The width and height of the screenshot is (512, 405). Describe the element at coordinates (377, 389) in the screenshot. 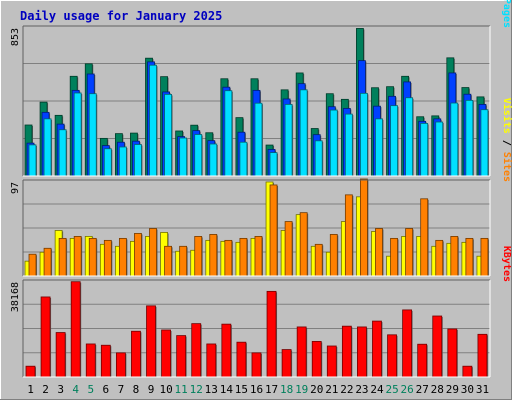

I see `x-tick-label-24: 24` at that location.